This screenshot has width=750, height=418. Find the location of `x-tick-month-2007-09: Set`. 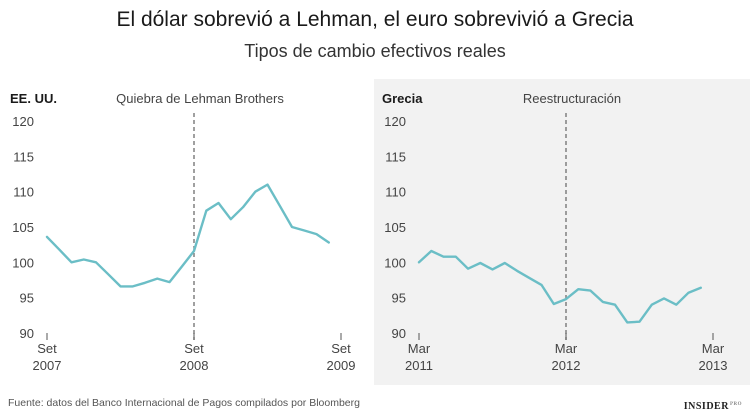

x-tick-month-2007-09: Set is located at coordinates (47, 348).